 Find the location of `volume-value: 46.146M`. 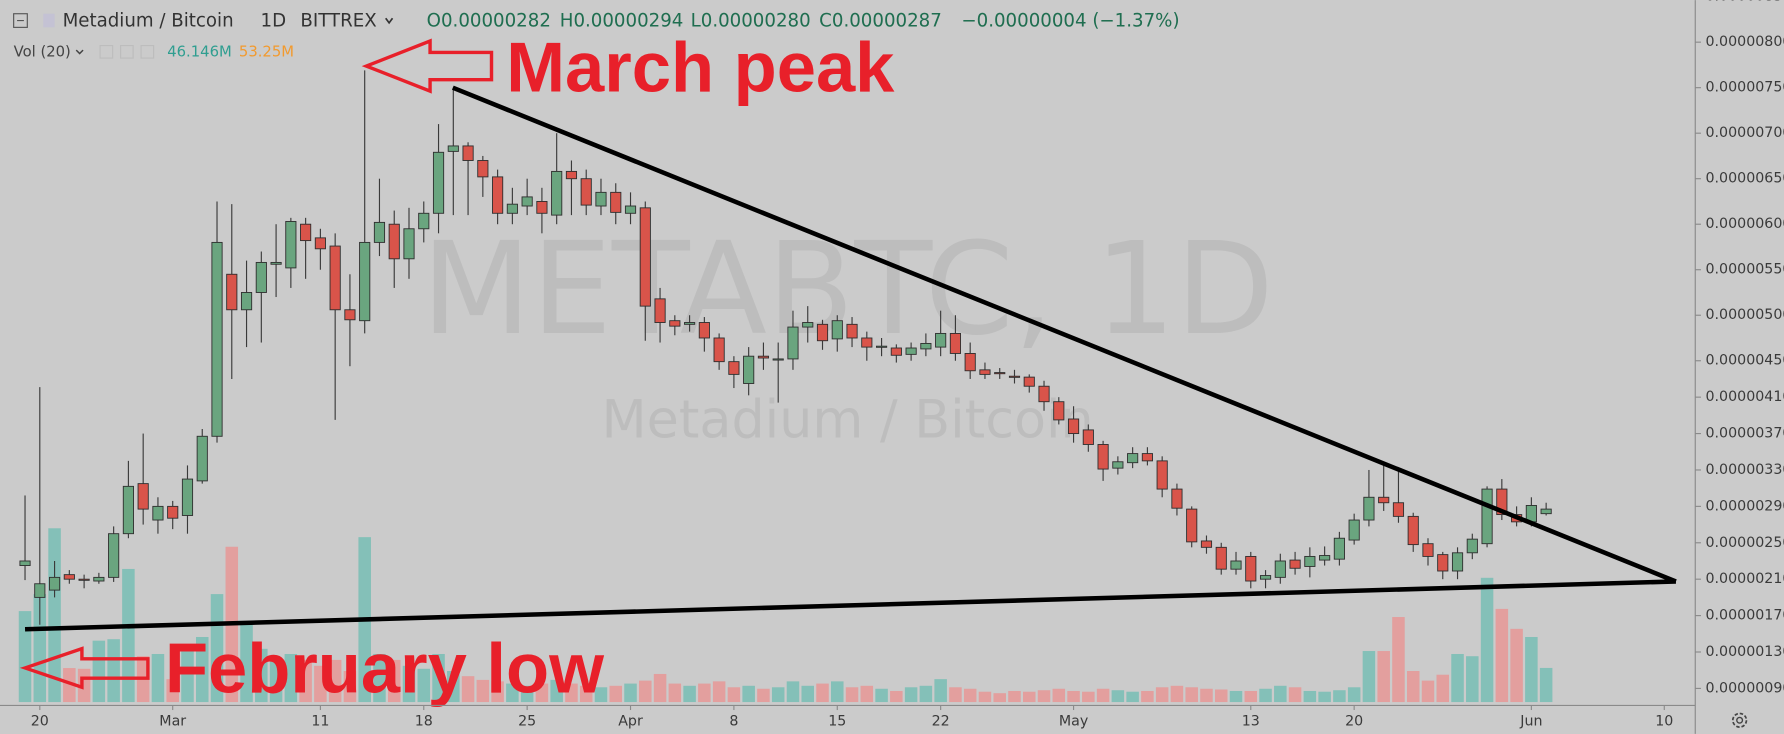

volume-value: 46.146M is located at coordinates (199, 51).